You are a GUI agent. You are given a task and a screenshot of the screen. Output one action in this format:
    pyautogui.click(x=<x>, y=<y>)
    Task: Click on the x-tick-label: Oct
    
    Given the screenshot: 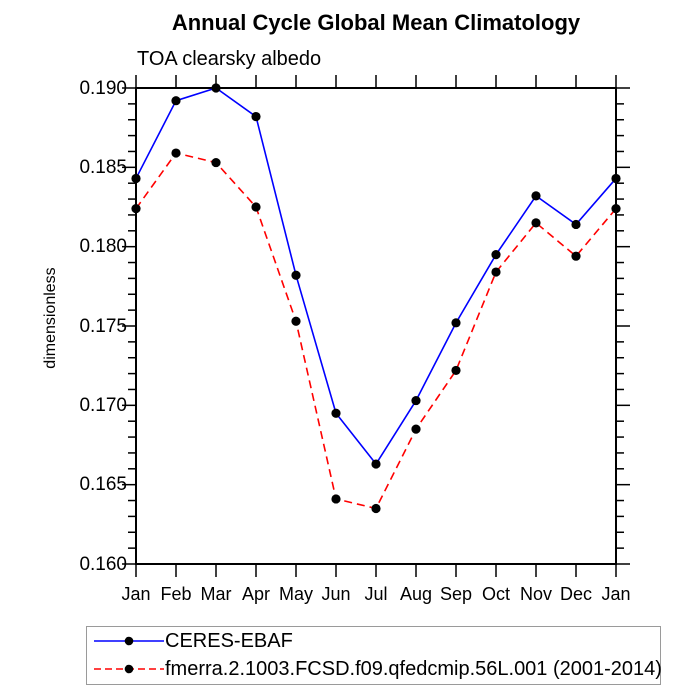 What is the action you would take?
    pyautogui.click(x=495, y=594)
    